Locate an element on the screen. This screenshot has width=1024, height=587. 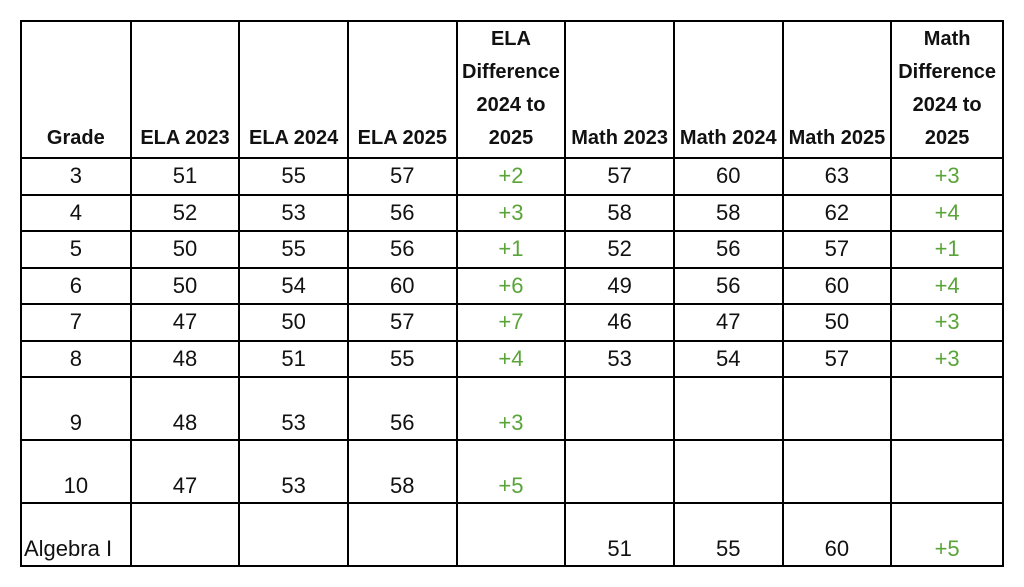
cell-math-2024: 58 is located at coordinates (728, 212).